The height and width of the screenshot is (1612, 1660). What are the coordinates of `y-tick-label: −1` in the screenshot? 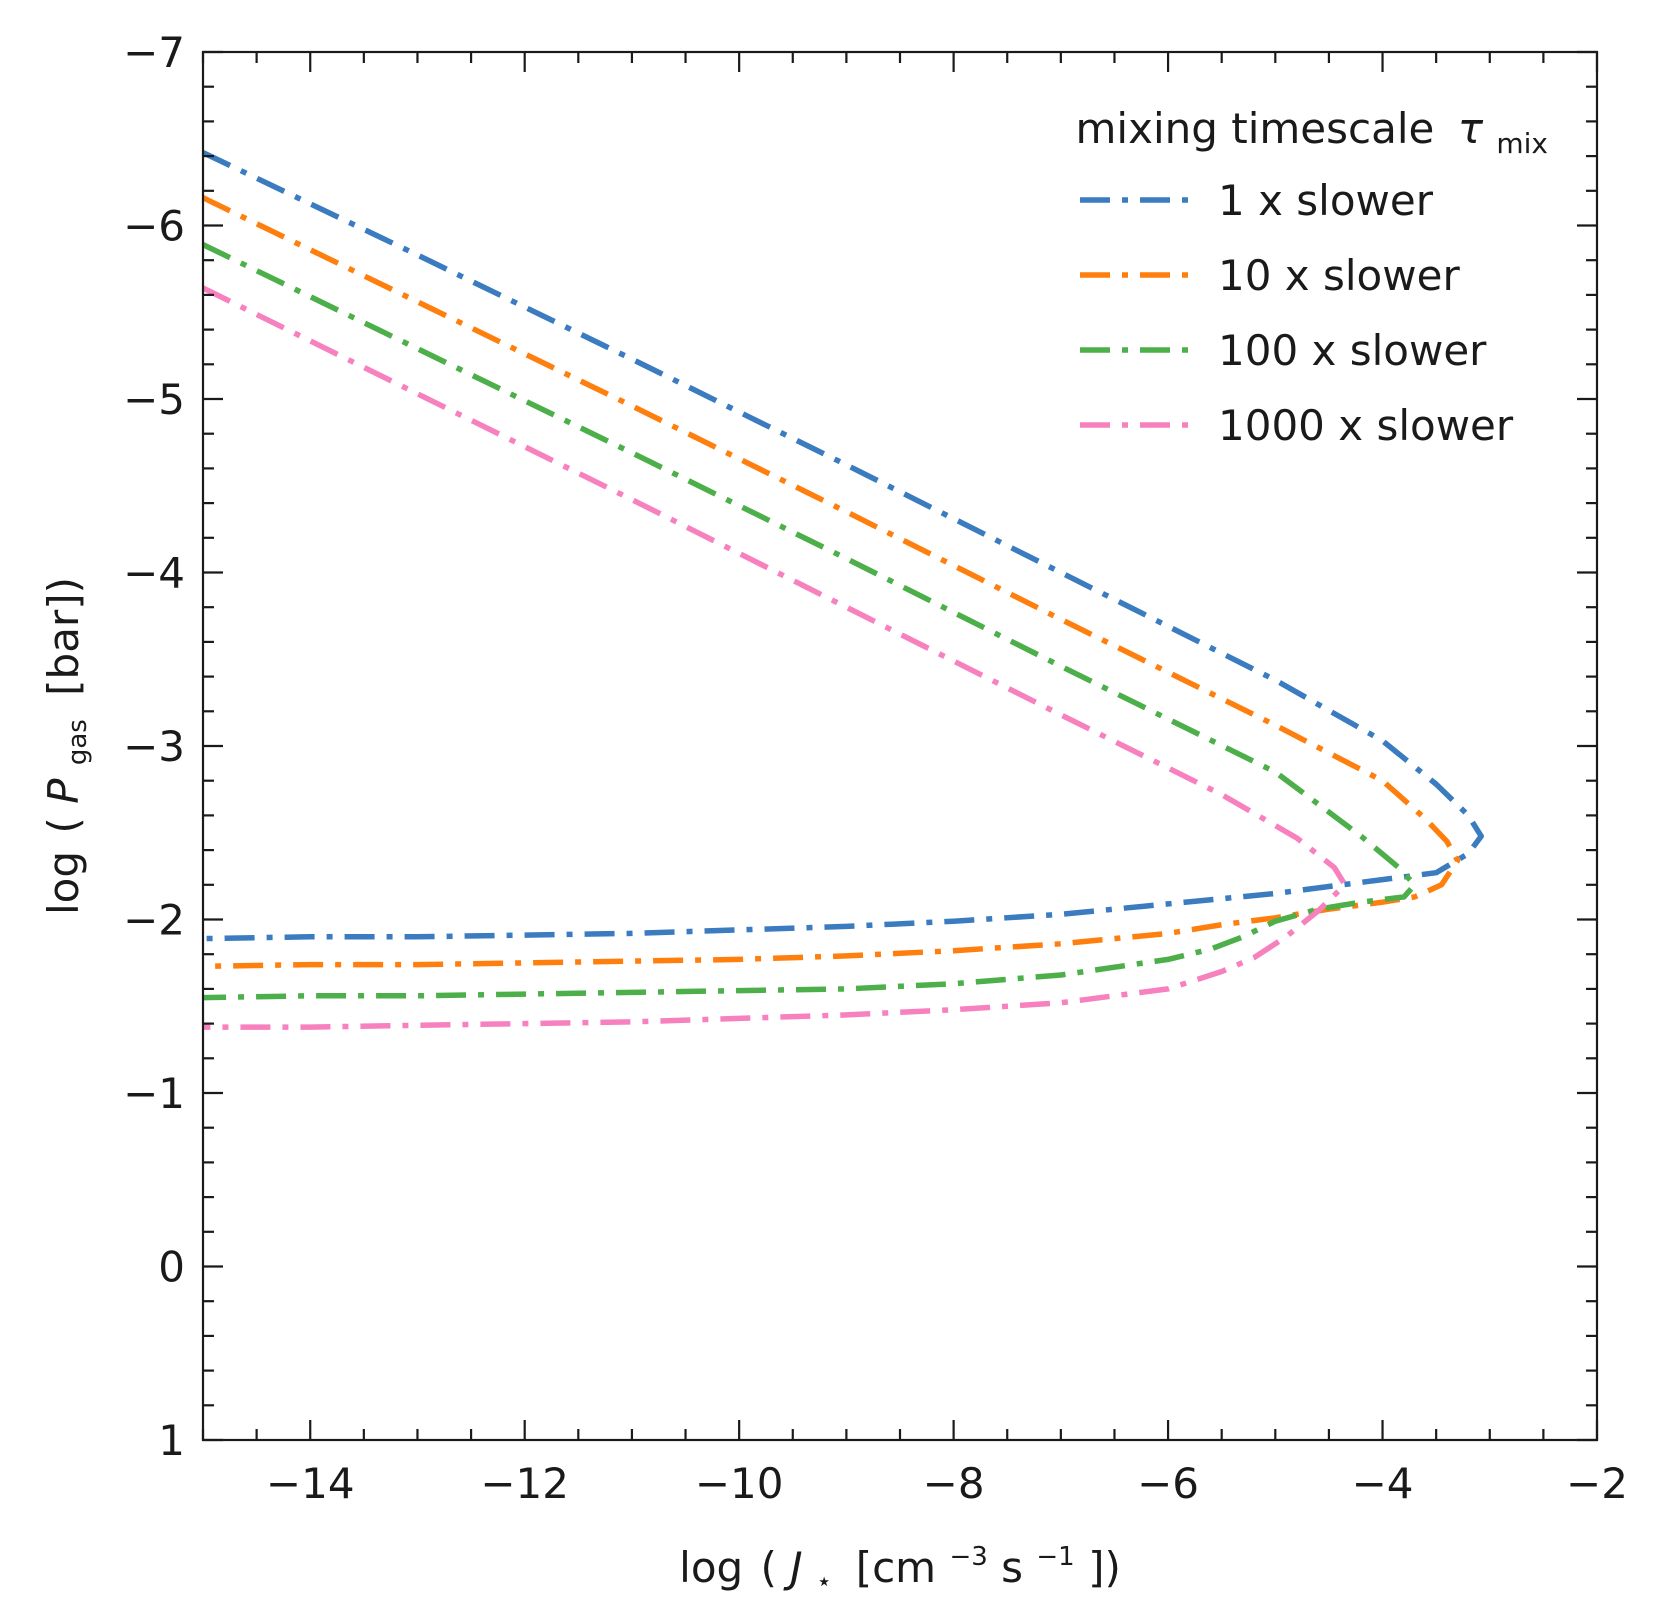 It's located at (154, 1093).